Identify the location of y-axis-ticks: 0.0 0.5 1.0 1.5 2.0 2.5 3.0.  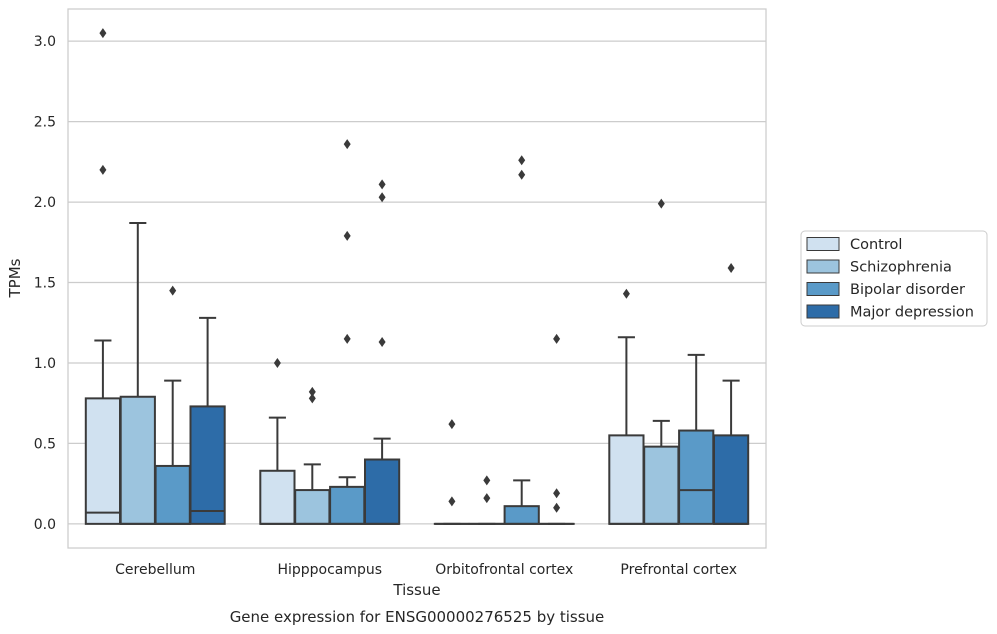
(45, 283).